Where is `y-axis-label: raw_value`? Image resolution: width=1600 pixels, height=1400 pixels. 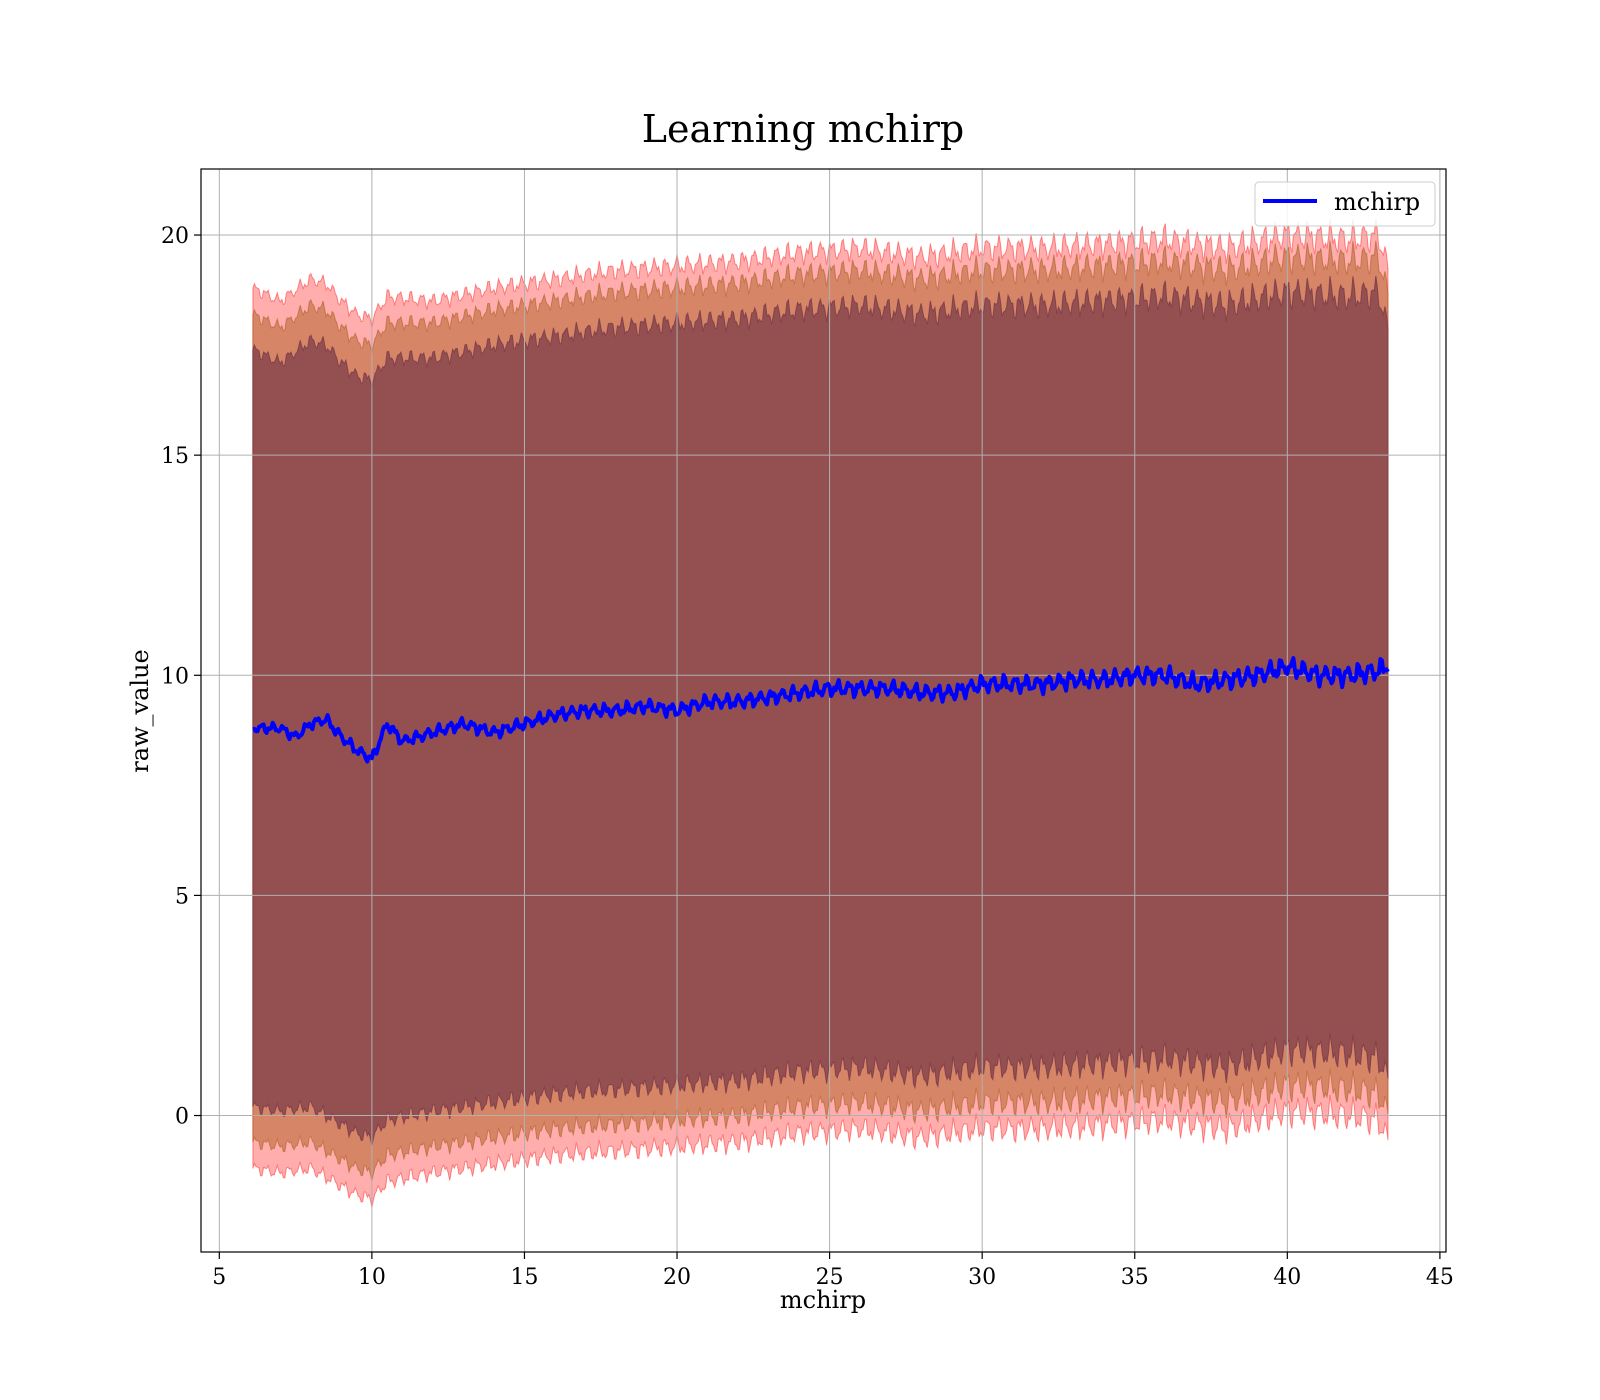
y-axis-label: raw_value is located at coordinates (140, 711).